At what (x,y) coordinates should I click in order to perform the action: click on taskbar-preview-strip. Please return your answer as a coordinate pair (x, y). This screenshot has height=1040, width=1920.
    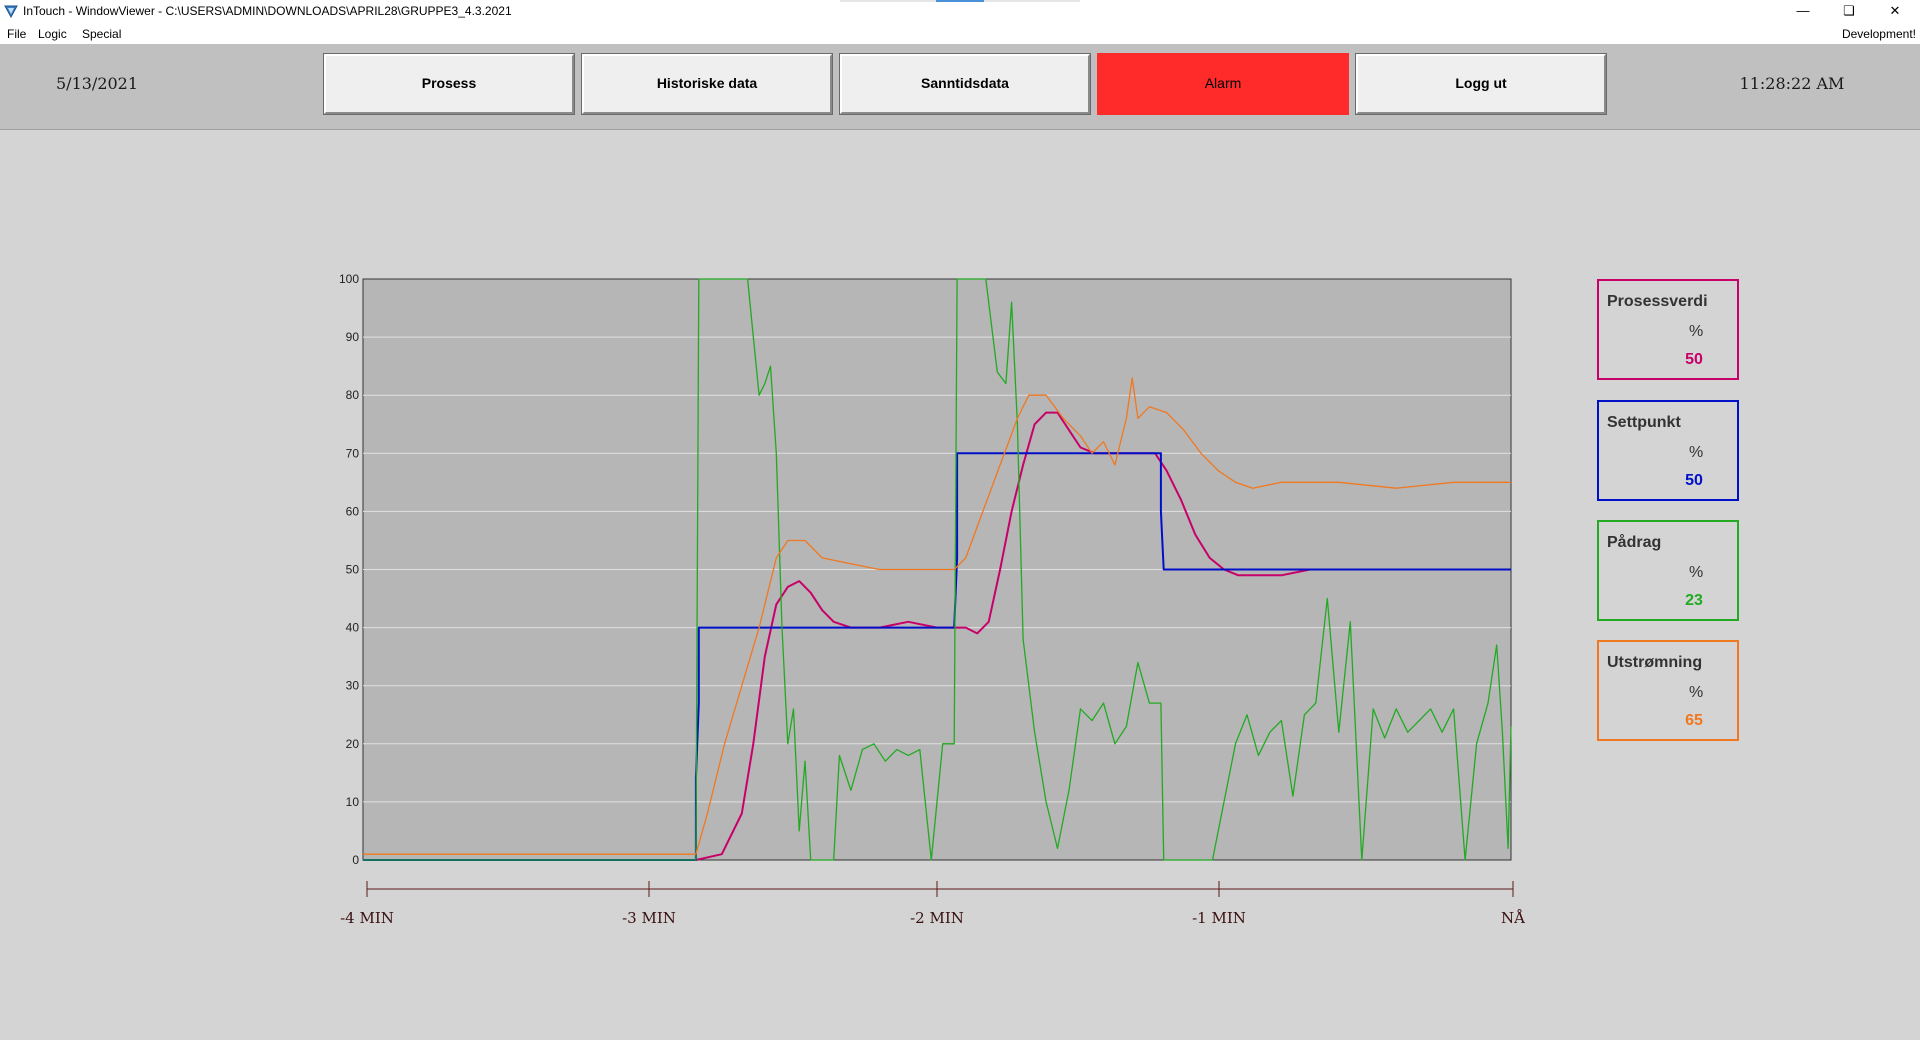
    Looking at the image, I should click on (960, 1).